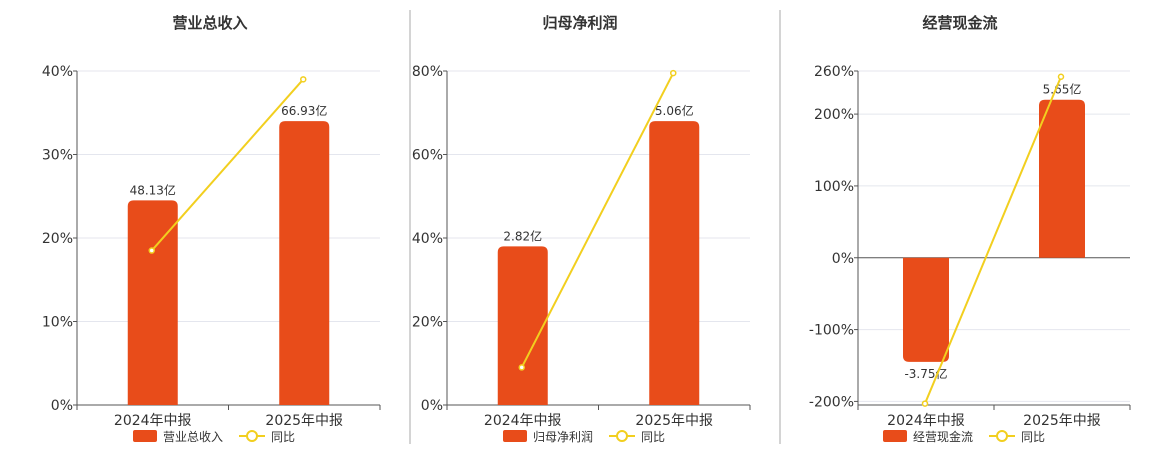  I want to click on y-tick-label: 60%, so click(427, 156).